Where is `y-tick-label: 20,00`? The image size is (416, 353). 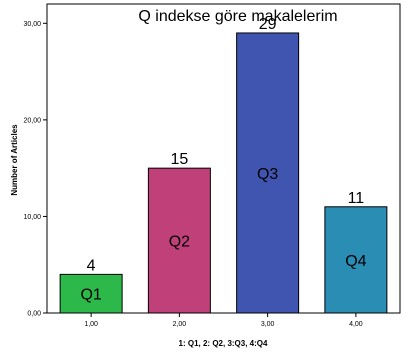 y-tick-label: 20,00 is located at coordinates (32, 120).